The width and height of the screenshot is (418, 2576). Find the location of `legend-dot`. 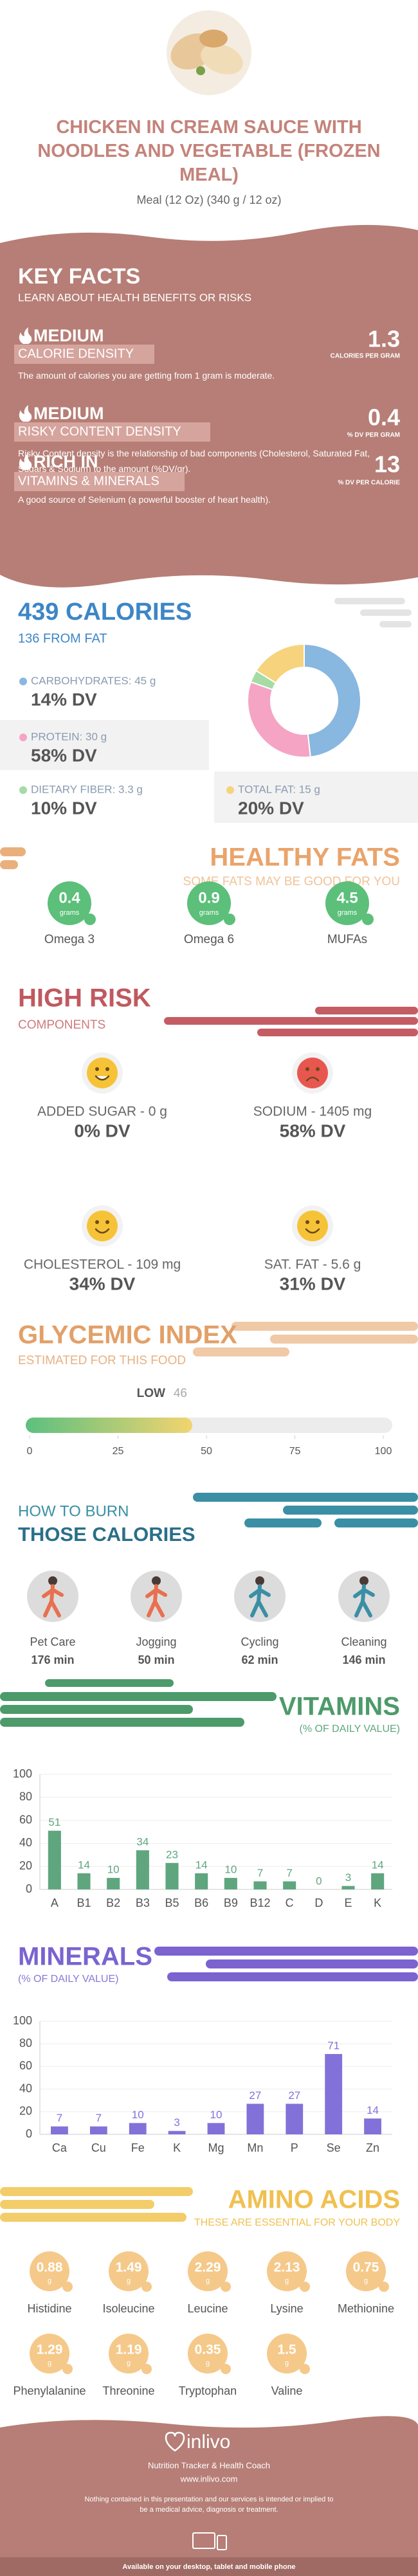

legend-dot is located at coordinates (23, 790).